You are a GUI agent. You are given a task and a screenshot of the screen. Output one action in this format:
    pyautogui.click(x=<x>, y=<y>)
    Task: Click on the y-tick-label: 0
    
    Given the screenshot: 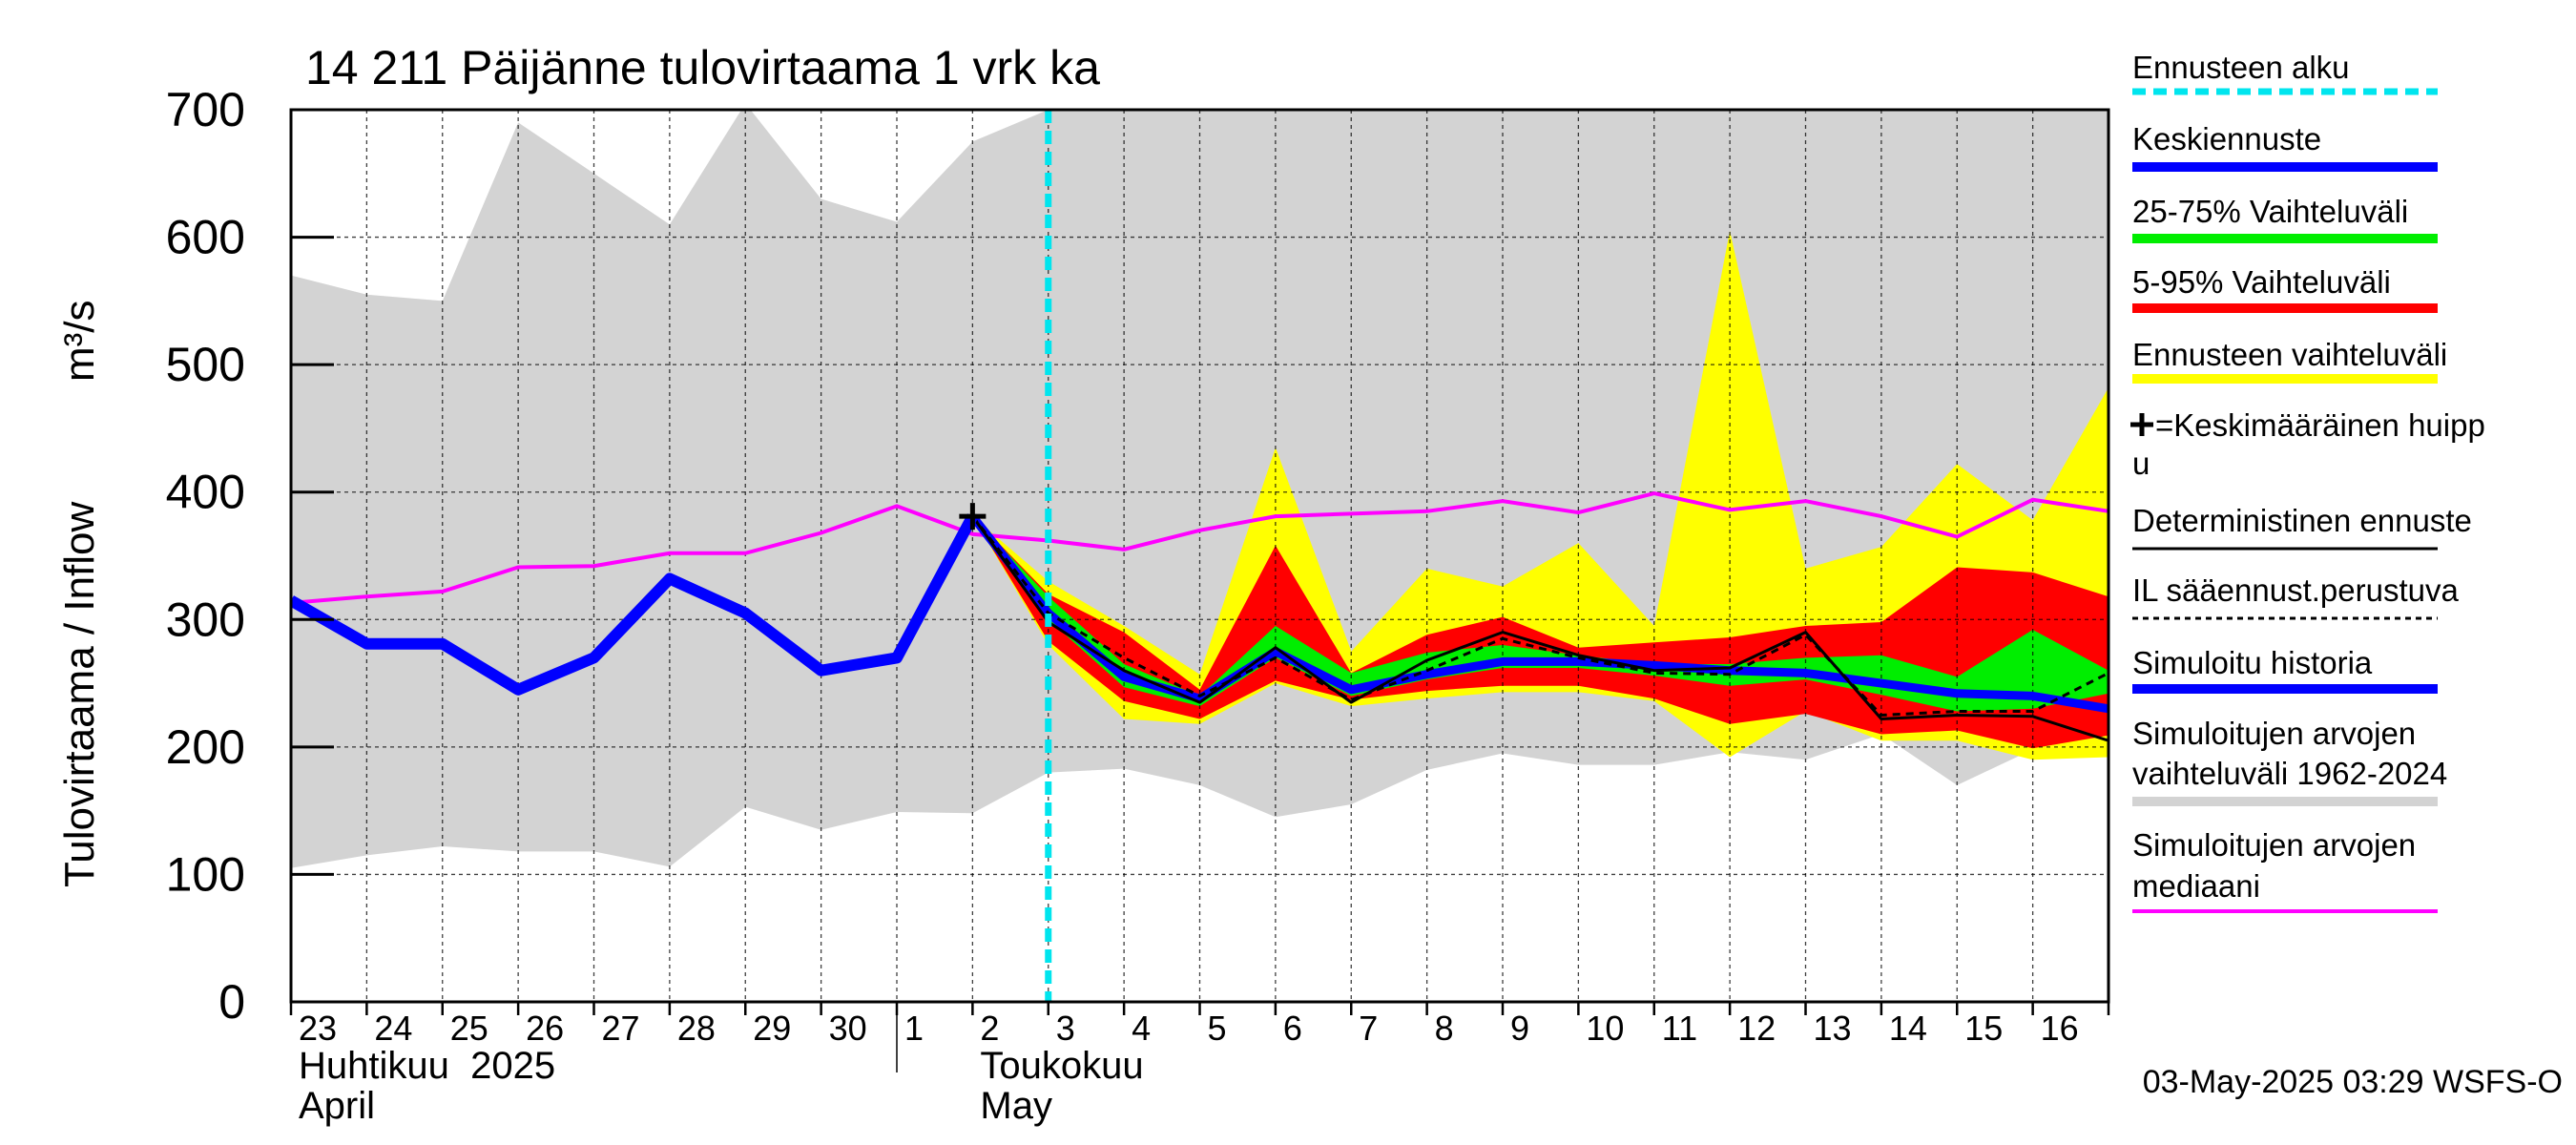 What is the action you would take?
    pyautogui.click(x=231, y=1002)
    